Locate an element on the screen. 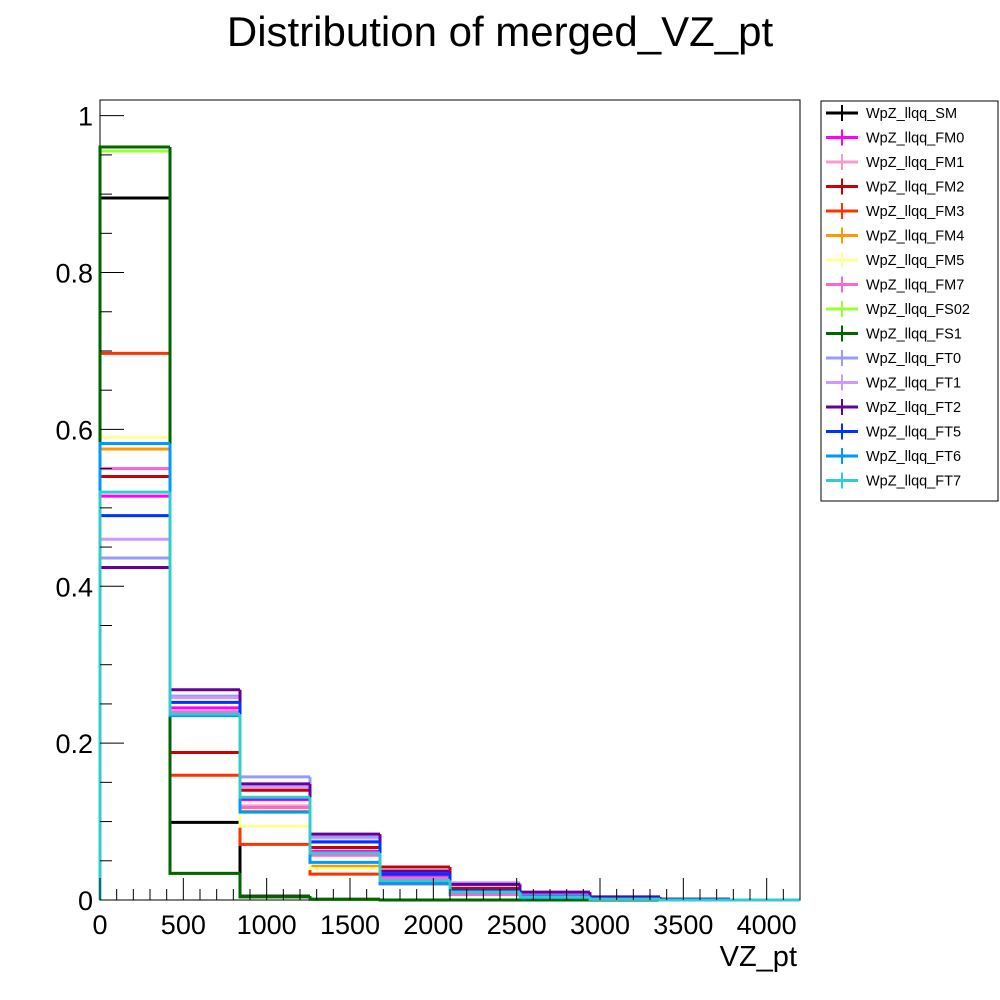  legend-label: WpZ_llqq_FT6 is located at coordinates (913, 457).